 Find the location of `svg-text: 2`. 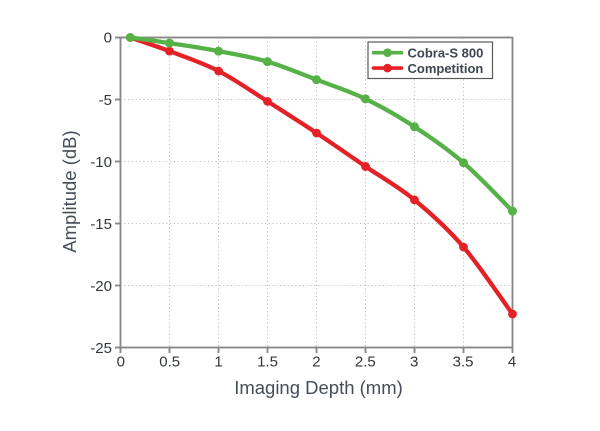

svg-text: 2 is located at coordinates (316, 362).